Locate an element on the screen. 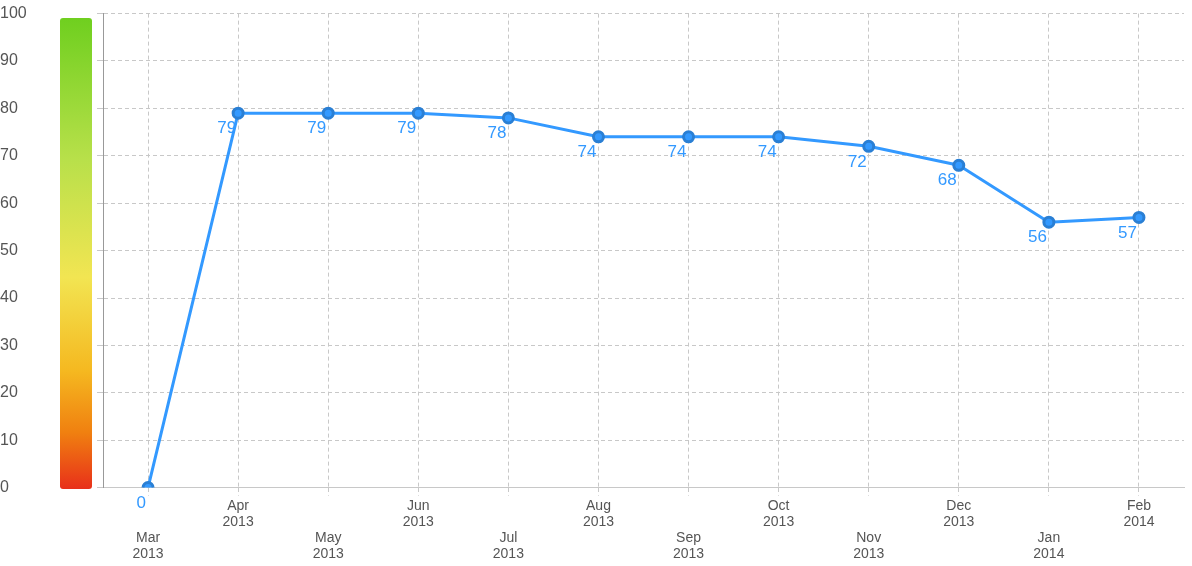  y-tick-label: 90 is located at coordinates (9, 60).